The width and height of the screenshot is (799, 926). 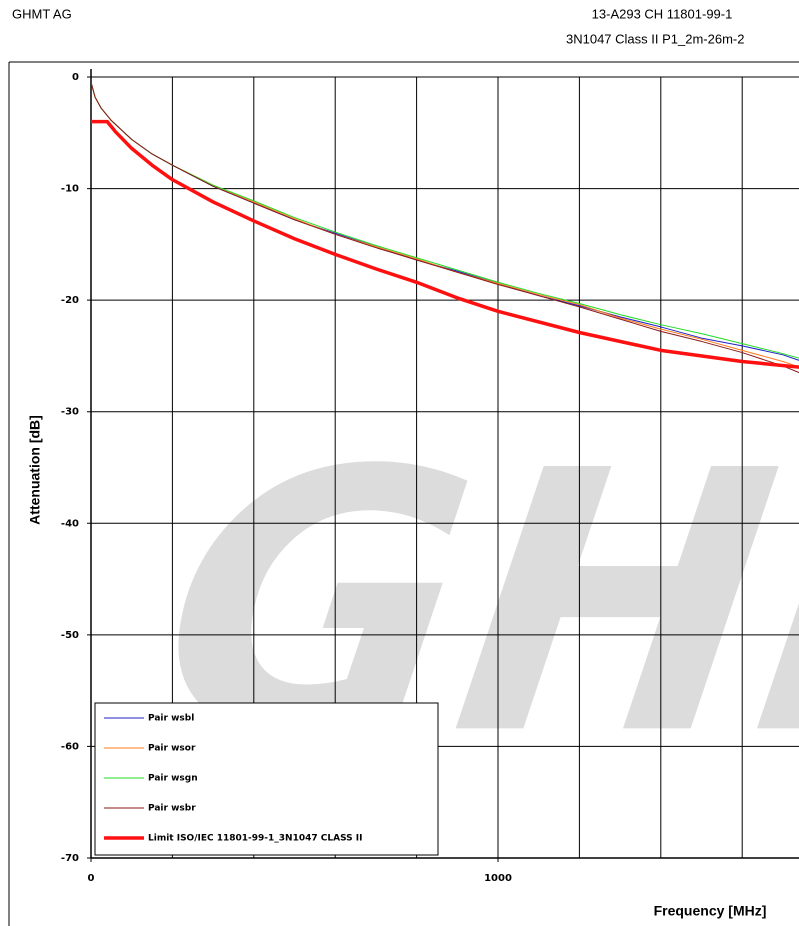 I want to click on legend-label: Limit ISO/IEC 11801-99-1_3N1047 CLASS II, so click(x=255, y=839).